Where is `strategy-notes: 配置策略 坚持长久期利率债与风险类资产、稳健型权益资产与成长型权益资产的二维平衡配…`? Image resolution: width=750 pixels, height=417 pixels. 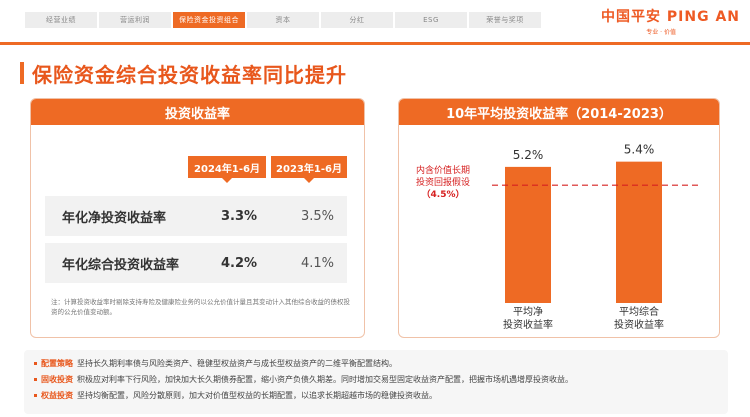 strategy-notes: 配置策略 坚持长久期利率债与风险类资产、稳健型权益资产与成长型权益资产的二维平衡配… is located at coordinates (376, 382).